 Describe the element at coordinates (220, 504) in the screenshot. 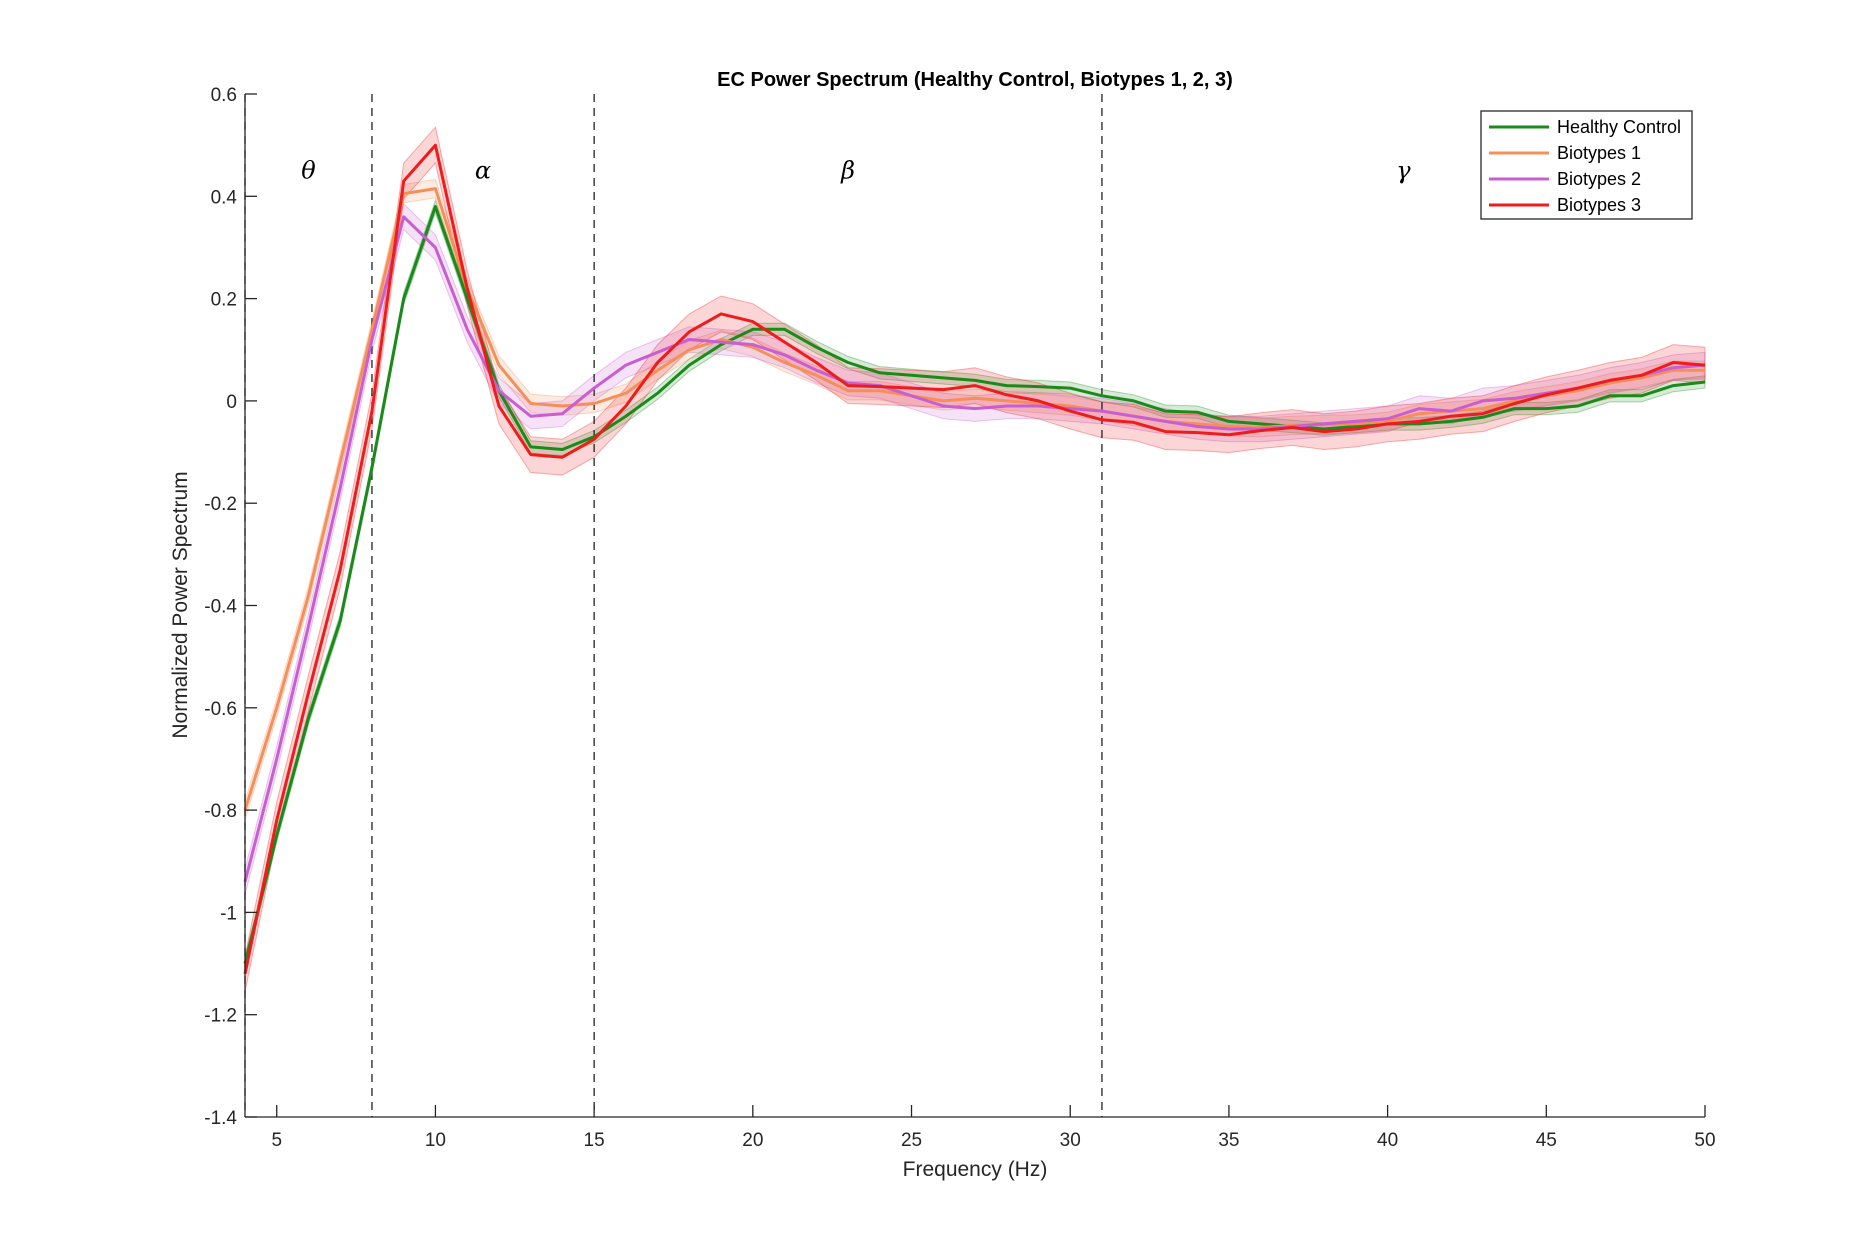

I see `y-tick-label: -0.2` at that location.